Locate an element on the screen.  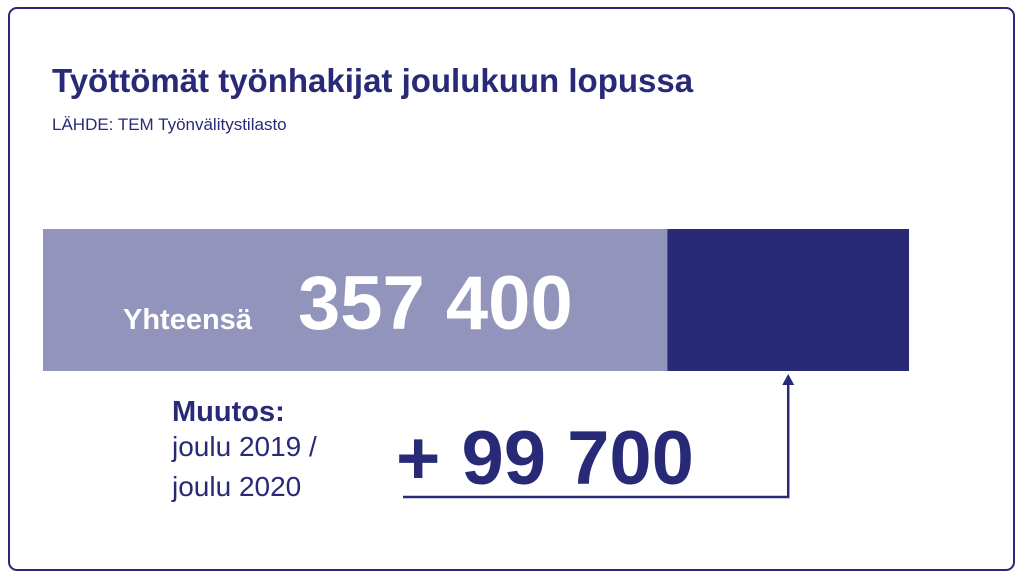
arrow-head is located at coordinates (788, 379).